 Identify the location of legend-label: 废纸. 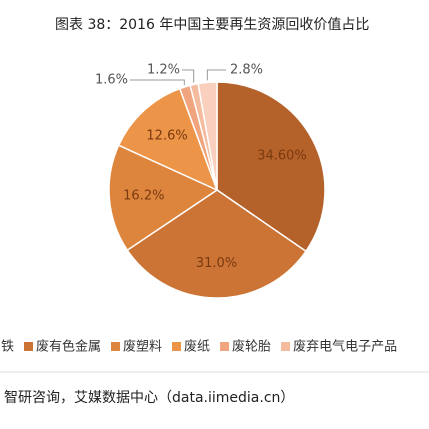
(197, 347).